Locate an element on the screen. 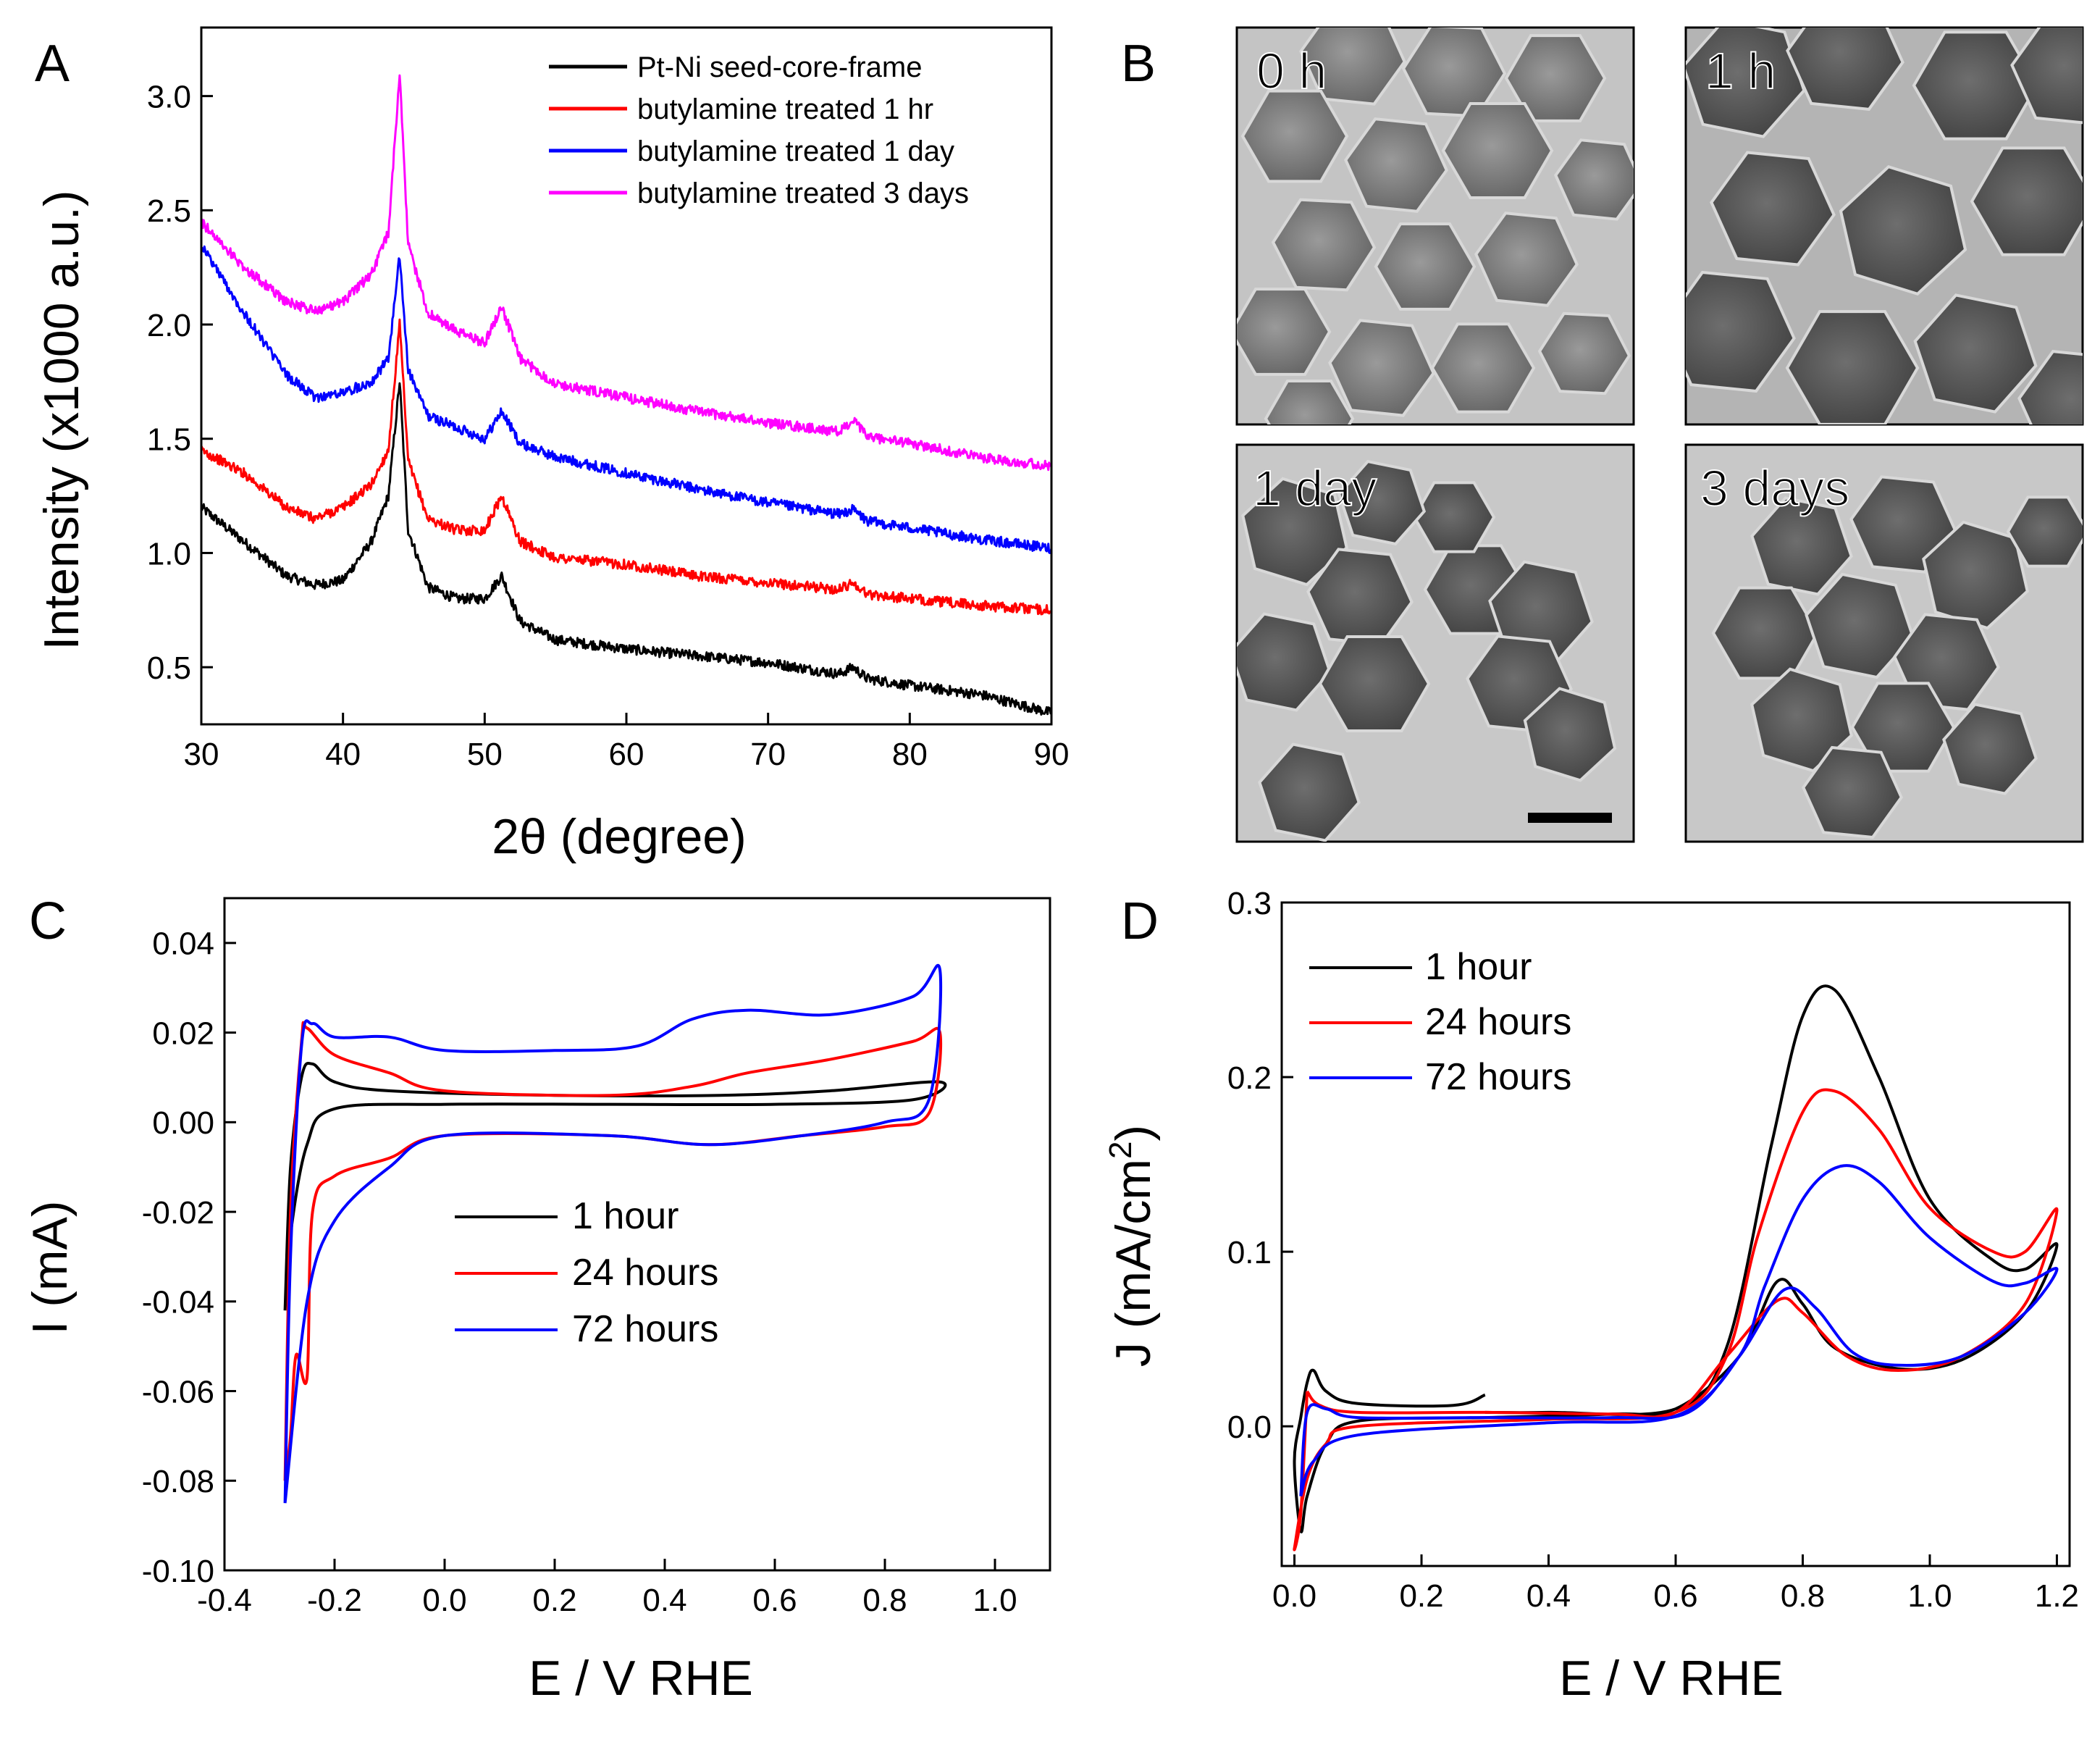 Image resolution: width=2100 pixels, height=1742 pixels. x-tick-label-a: 40 is located at coordinates (343, 755).